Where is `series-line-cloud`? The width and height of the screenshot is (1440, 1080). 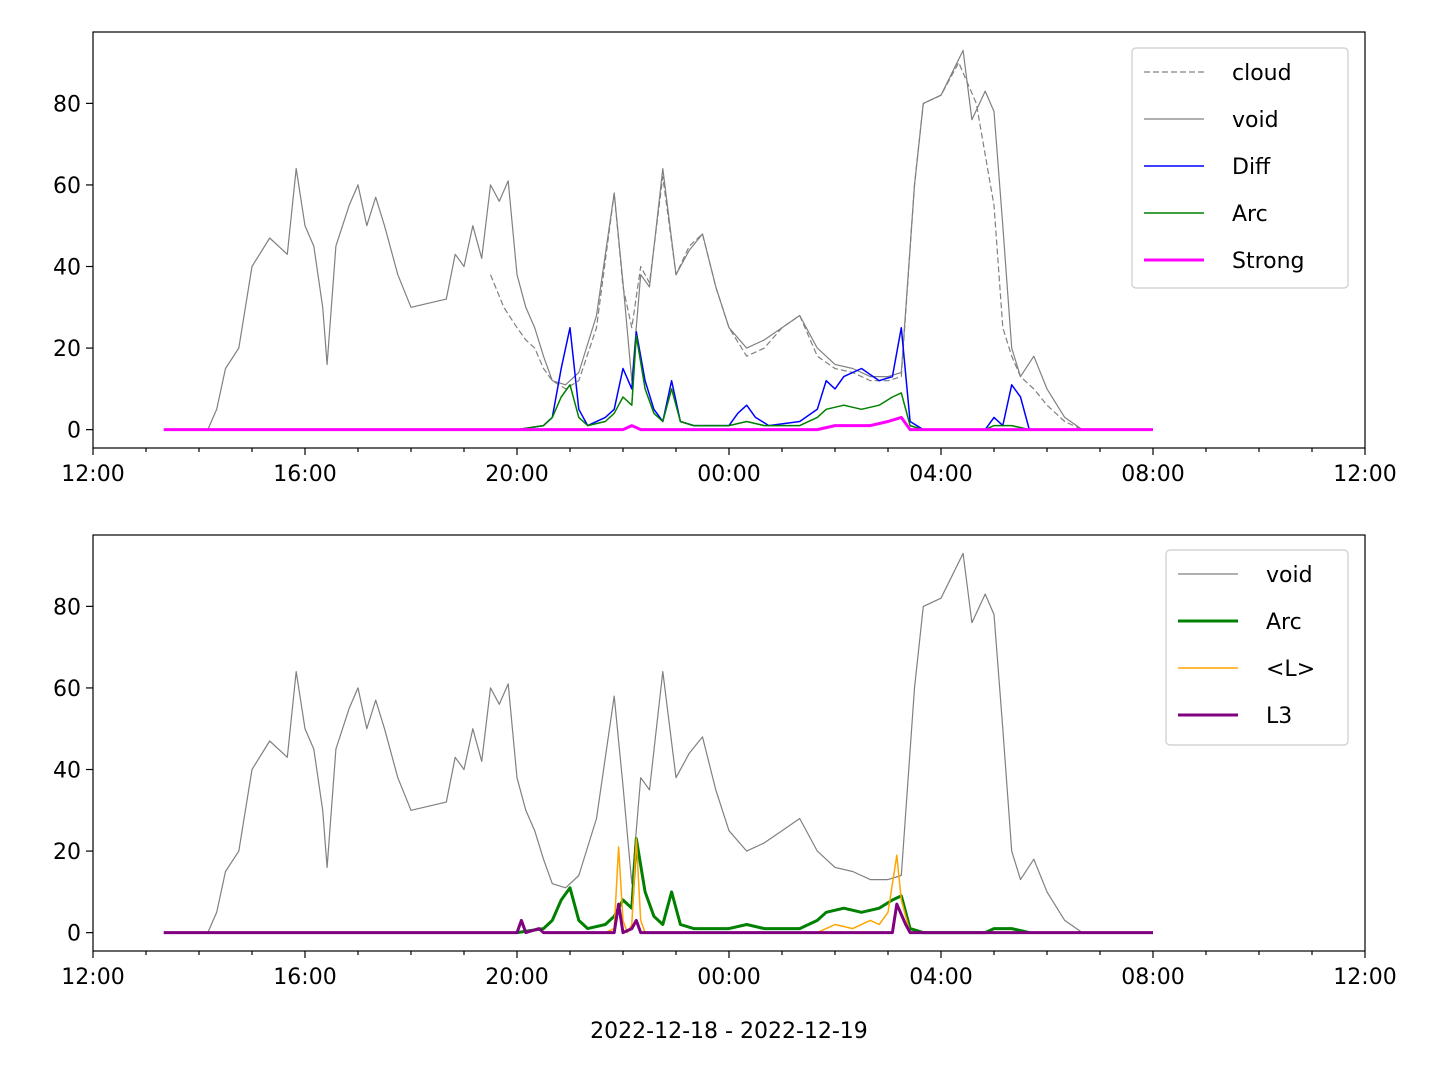 series-line-cloud is located at coordinates (786, 246).